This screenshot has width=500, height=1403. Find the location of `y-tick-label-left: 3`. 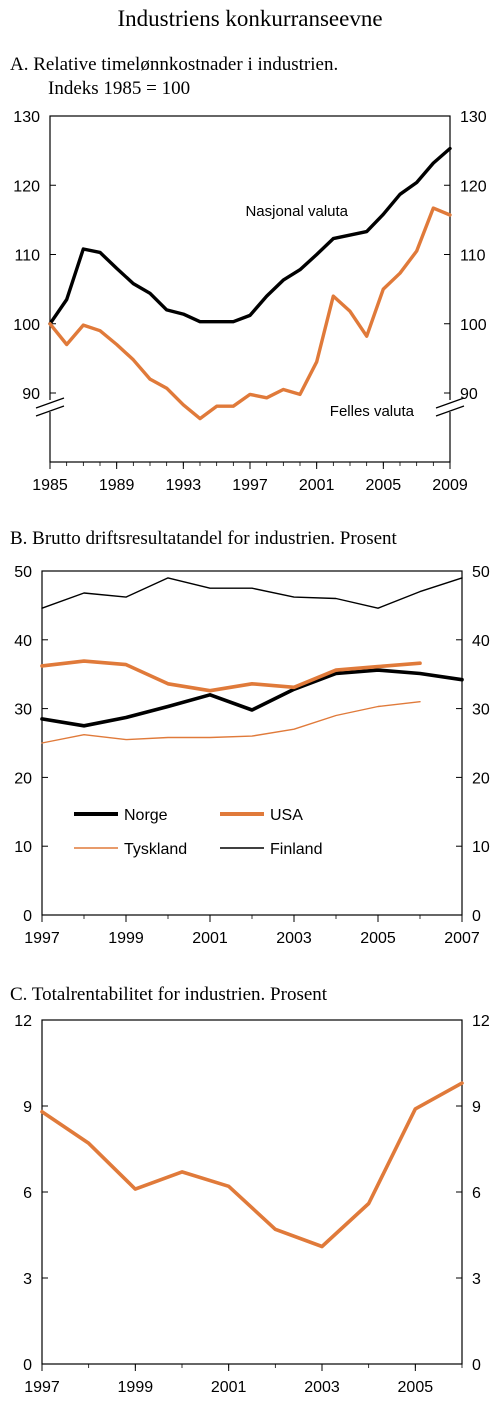

y-tick-label-left: 3 is located at coordinates (27, 1279).